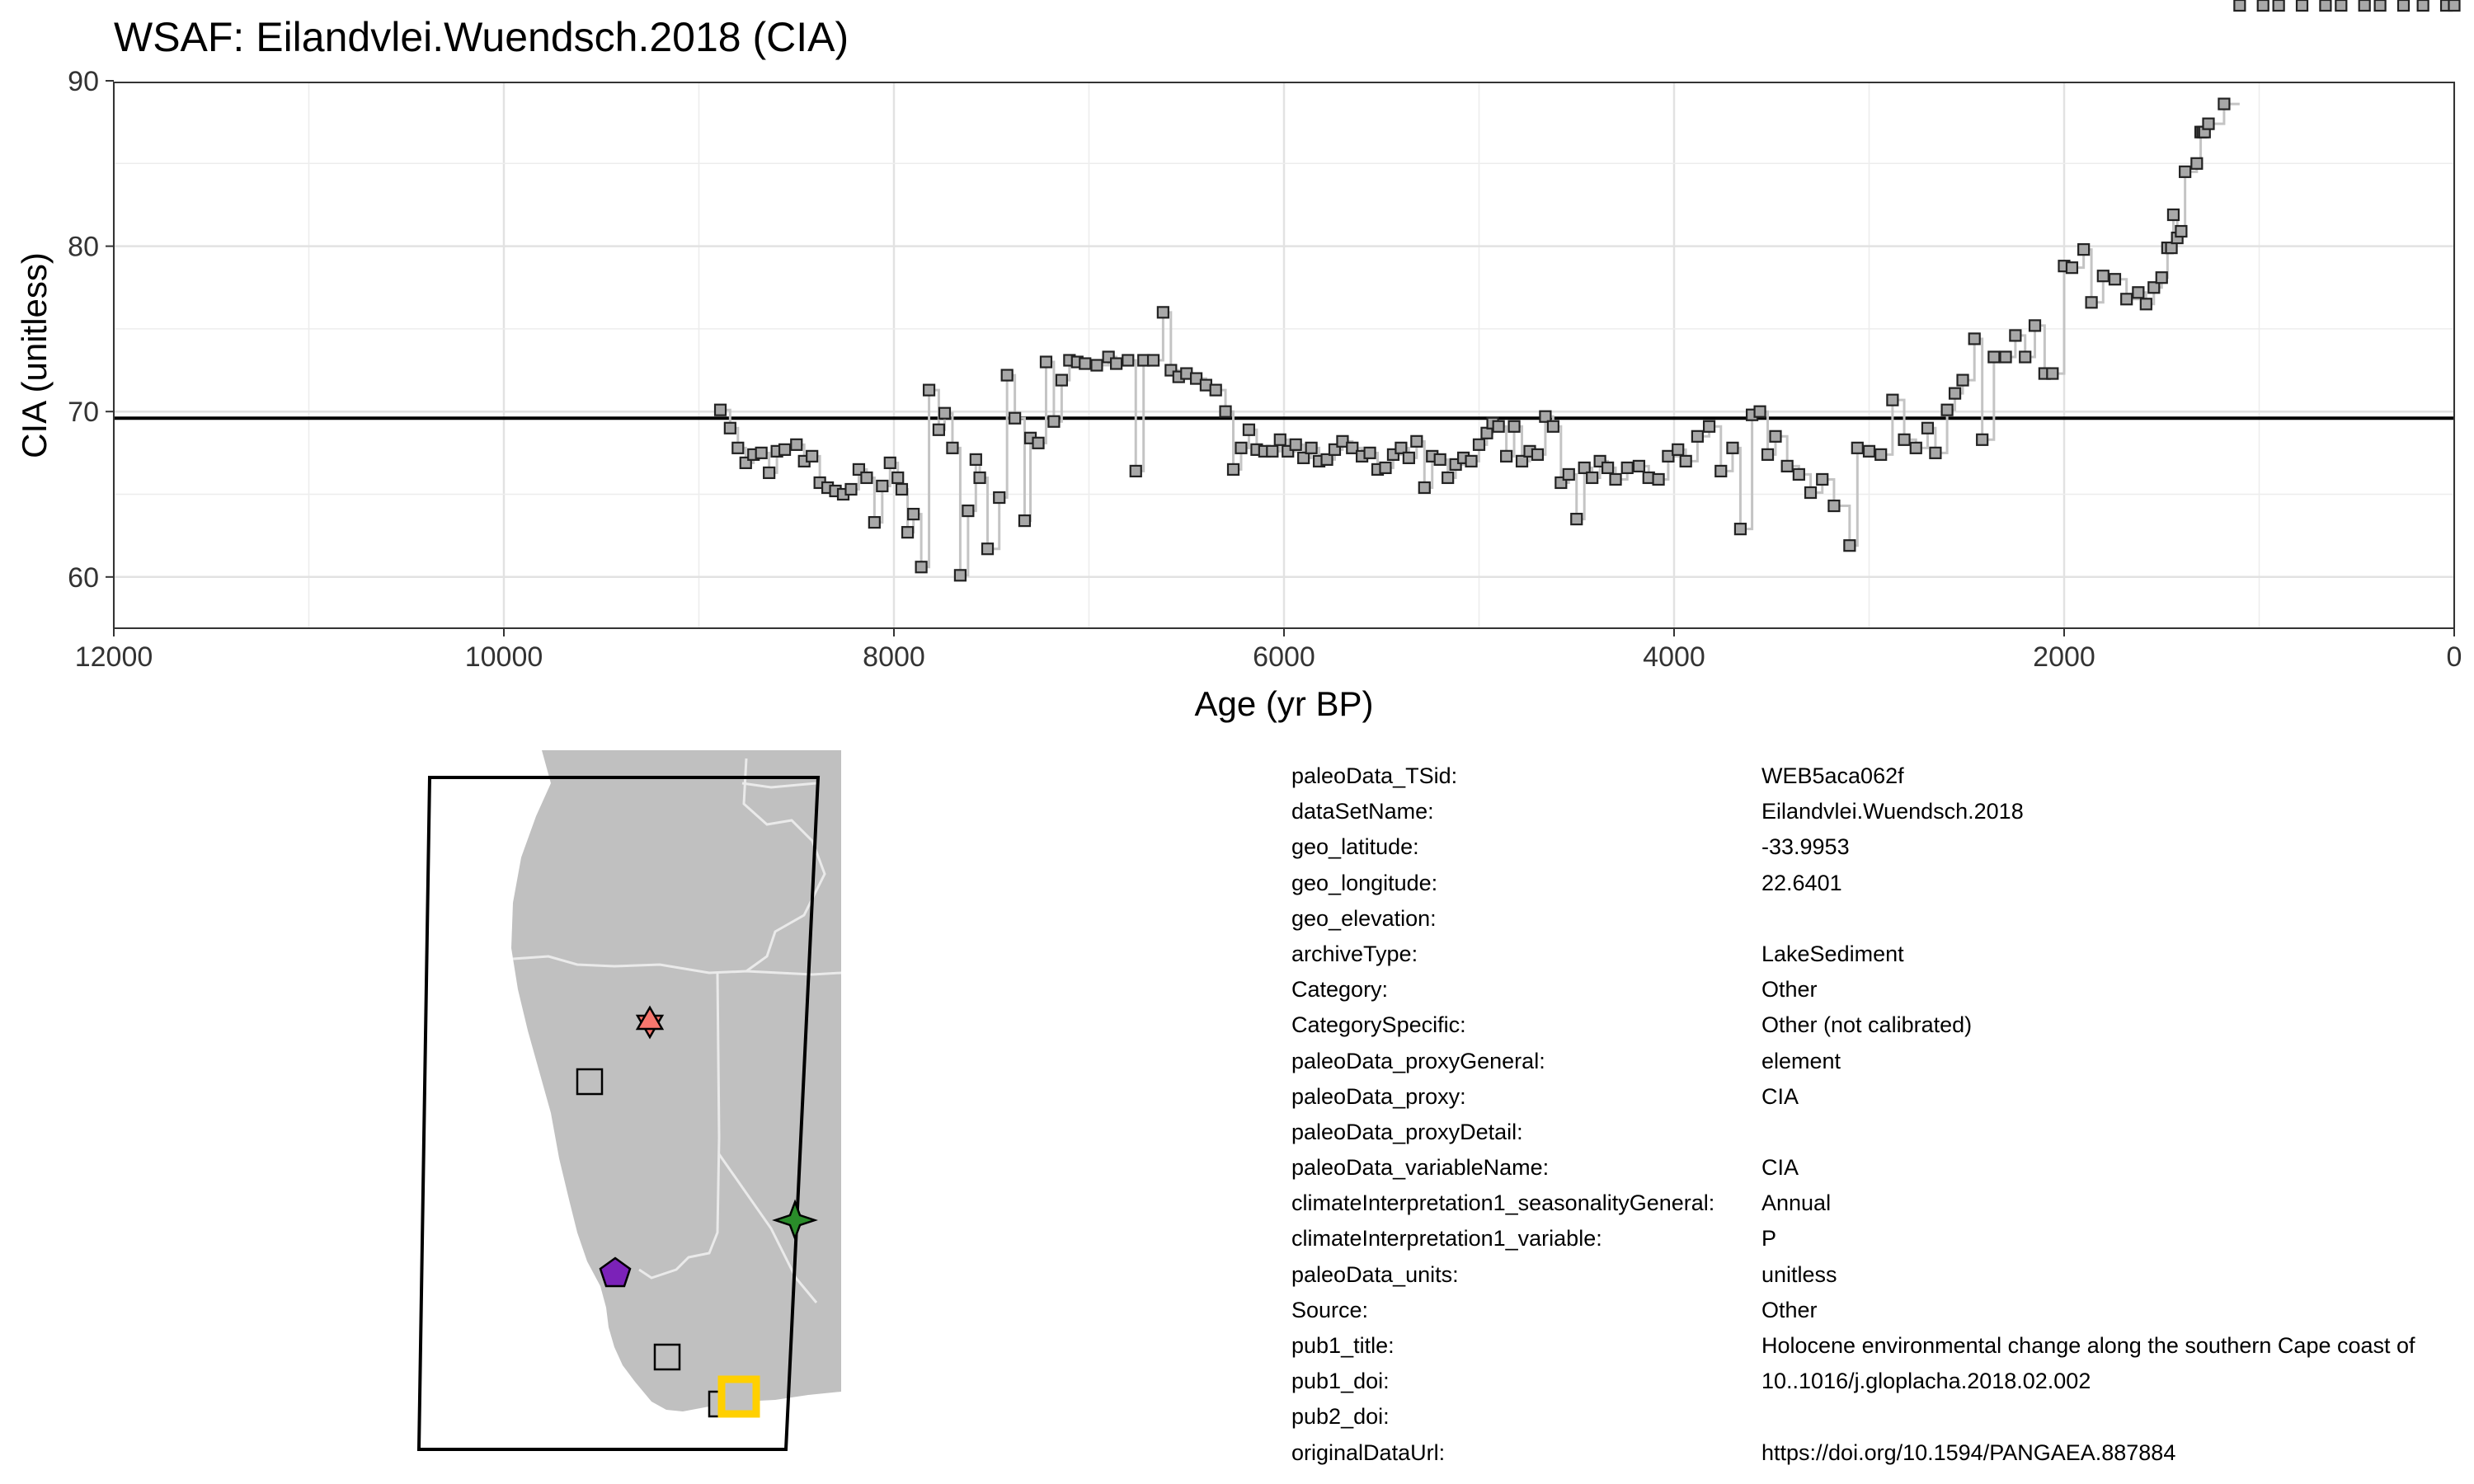  What do you see at coordinates (1446, 1239) in the screenshot?
I see `metadata-key: climateInterpretation1_variable:` at bounding box center [1446, 1239].